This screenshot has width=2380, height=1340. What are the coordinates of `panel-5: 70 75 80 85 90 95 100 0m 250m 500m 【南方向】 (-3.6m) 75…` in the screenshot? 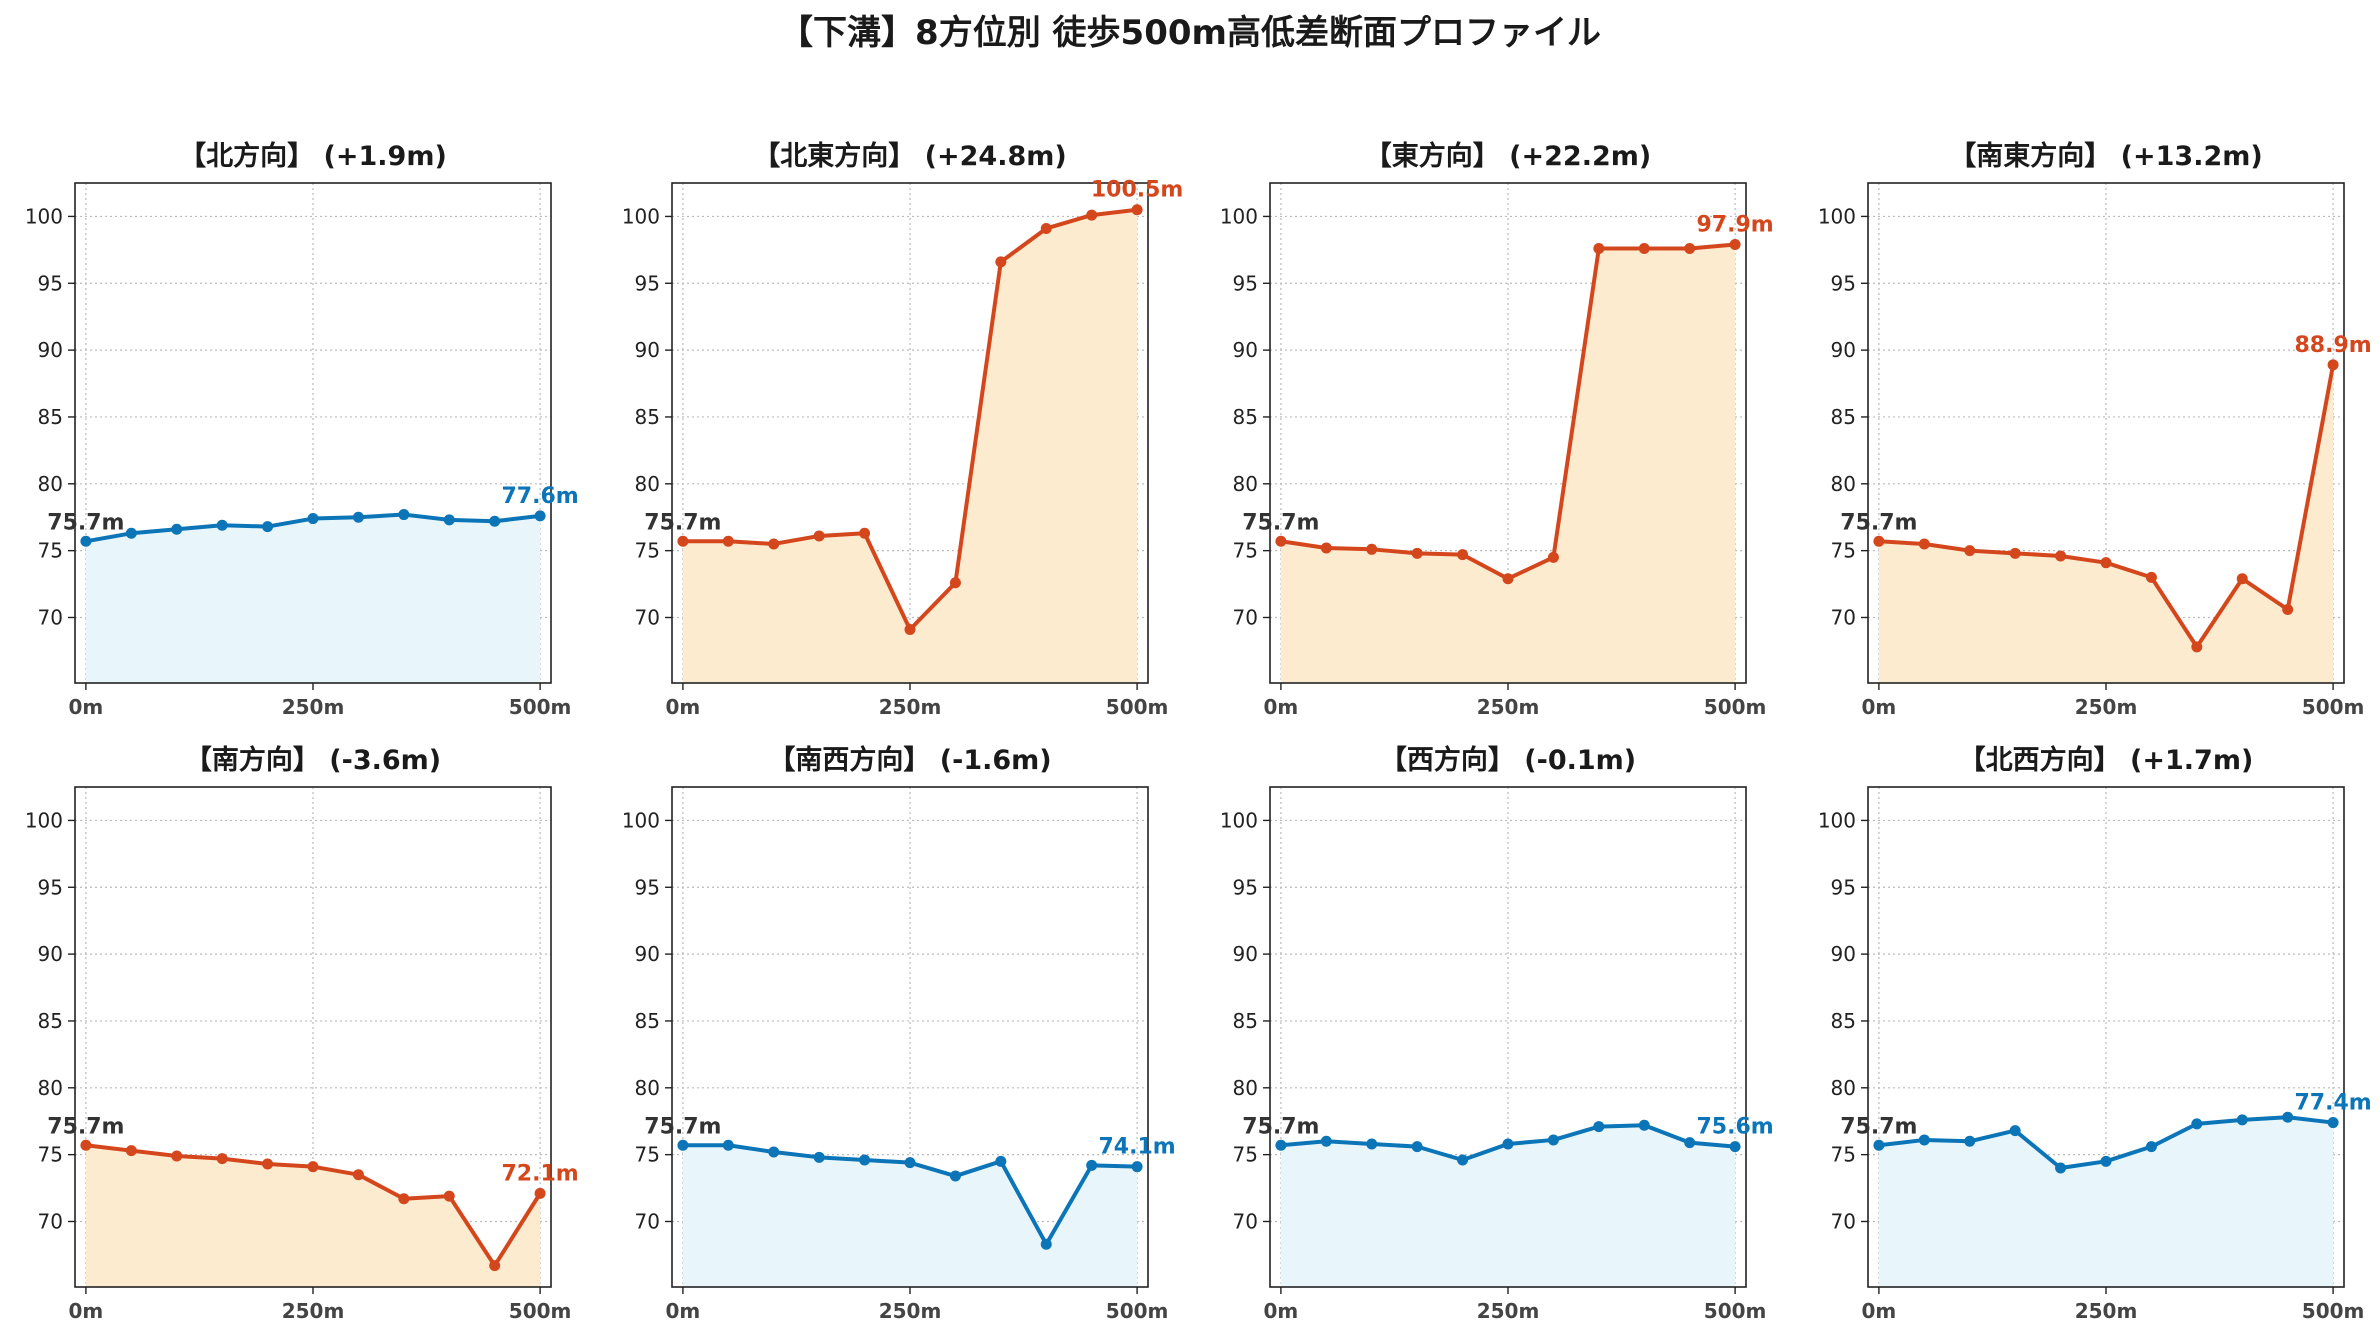 It's located at (302, 1033).